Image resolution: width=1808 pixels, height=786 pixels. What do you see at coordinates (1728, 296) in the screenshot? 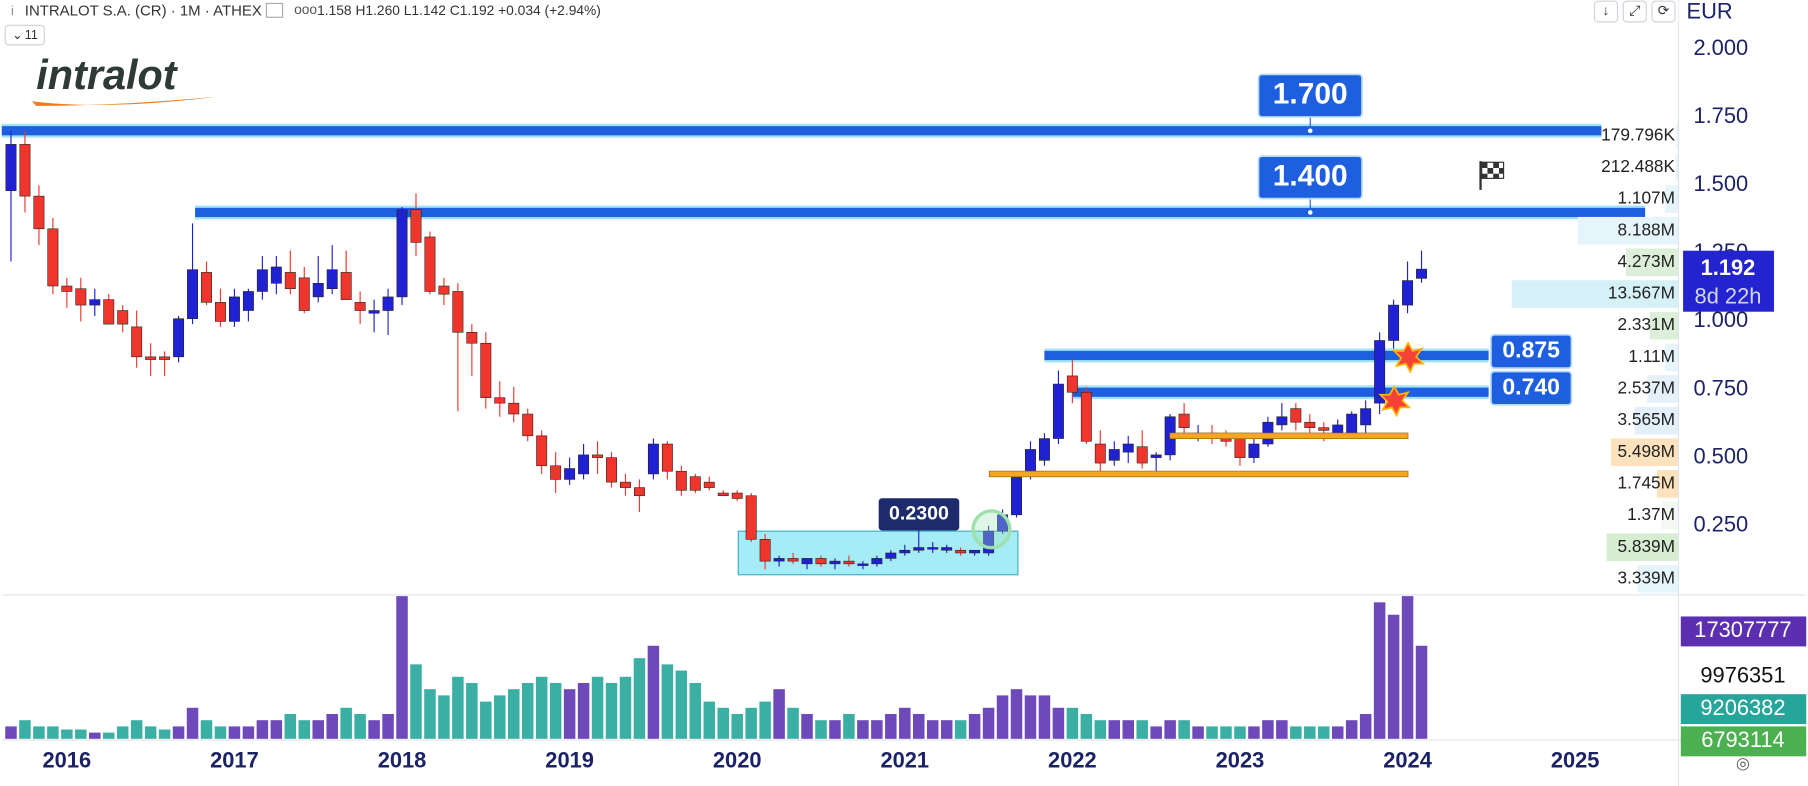
I see `countdown: 8d 22h` at bounding box center [1728, 296].